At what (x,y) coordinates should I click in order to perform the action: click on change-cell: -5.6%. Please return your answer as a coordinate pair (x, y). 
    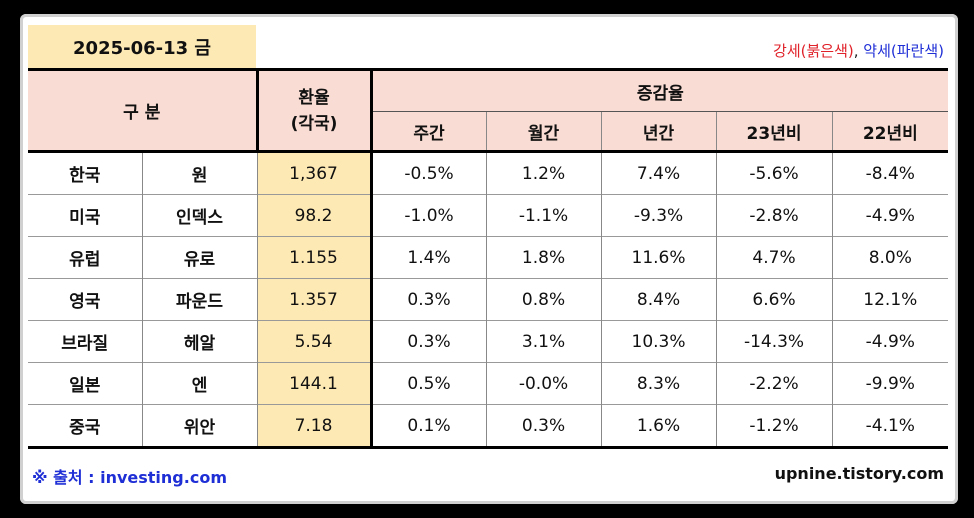
    Looking at the image, I should click on (774, 172).